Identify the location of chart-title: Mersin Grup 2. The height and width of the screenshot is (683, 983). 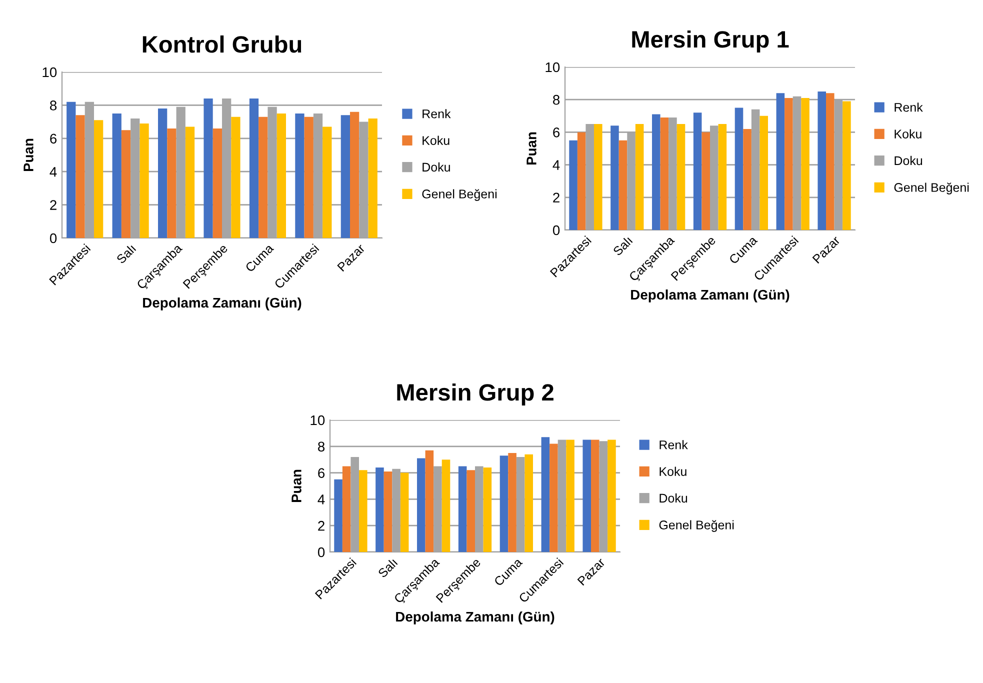
(475, 394).